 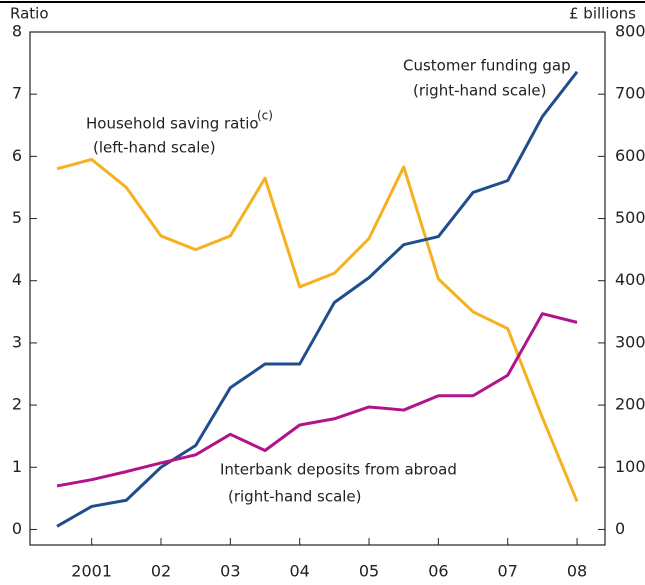 What do you see at coordinates (17, 155) in the screenshot?
I see `y-tick-label: 6` at bounding box center [17, 155].